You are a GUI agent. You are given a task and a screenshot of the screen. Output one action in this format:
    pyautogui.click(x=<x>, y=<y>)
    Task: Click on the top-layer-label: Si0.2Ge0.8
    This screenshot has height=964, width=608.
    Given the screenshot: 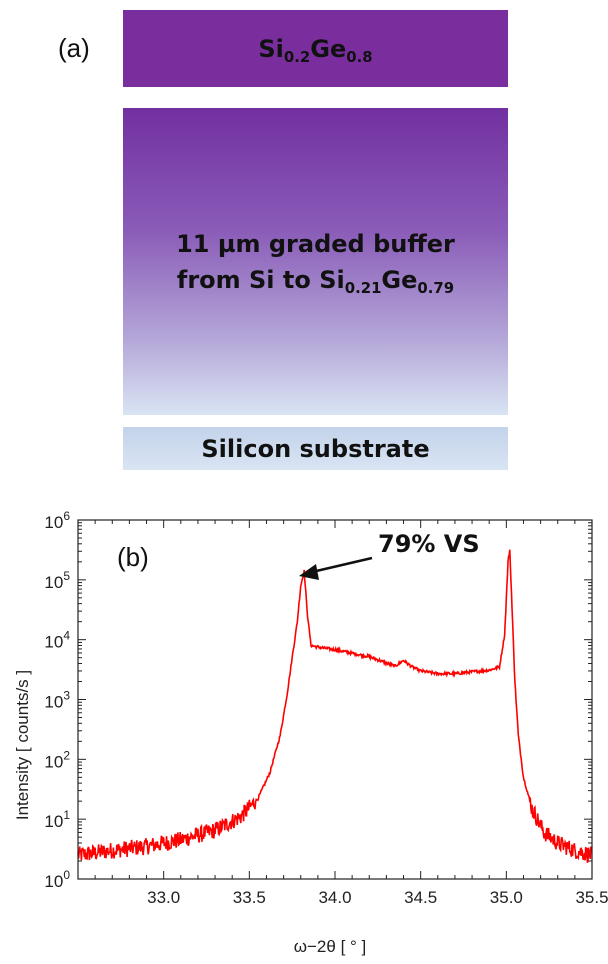 What is the action you would take?
    pyautogui.click(x=315, y=50)
    